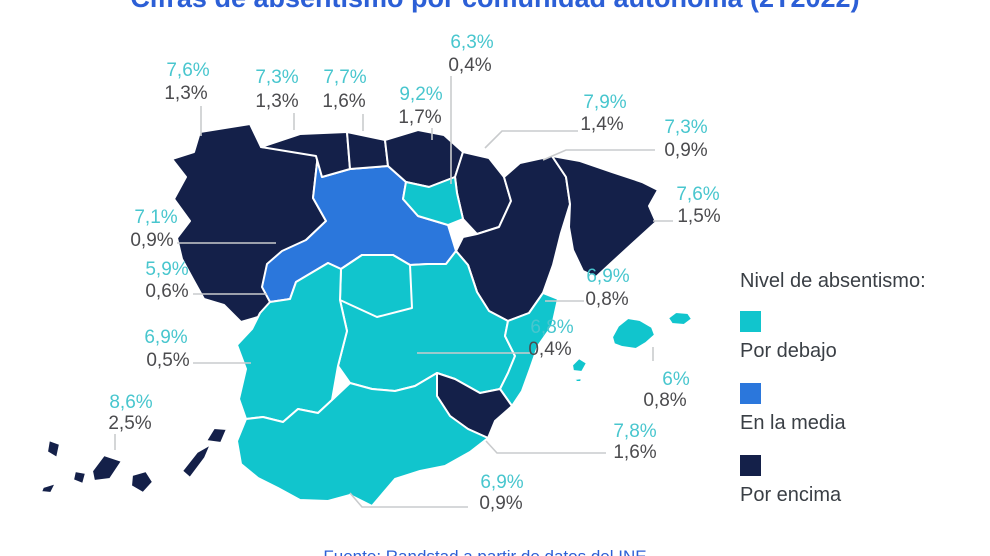 Image resolution: width=990 pixels, height=556 pixels. Describe the element at coordinates (606, 299) in the screenshot. I see `valencia-secondary: 0,8%` at that location.